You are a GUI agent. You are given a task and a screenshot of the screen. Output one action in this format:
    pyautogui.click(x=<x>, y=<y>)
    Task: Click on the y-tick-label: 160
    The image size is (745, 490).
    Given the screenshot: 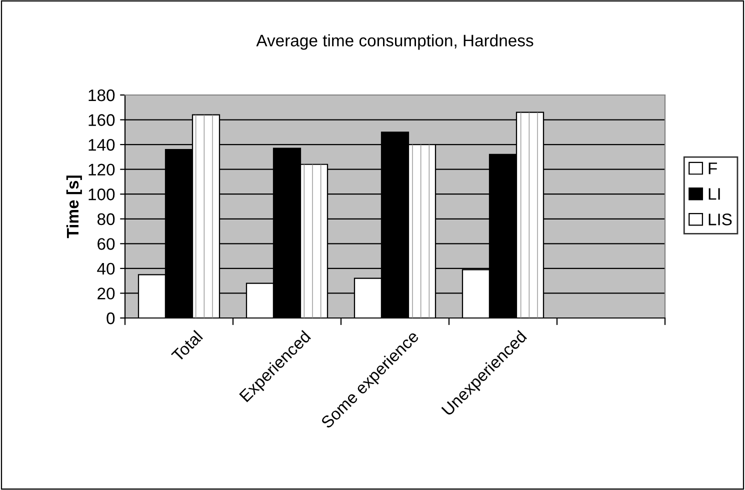 What is the action you would take?
    pyautogui.click(x=101, y=120)
    